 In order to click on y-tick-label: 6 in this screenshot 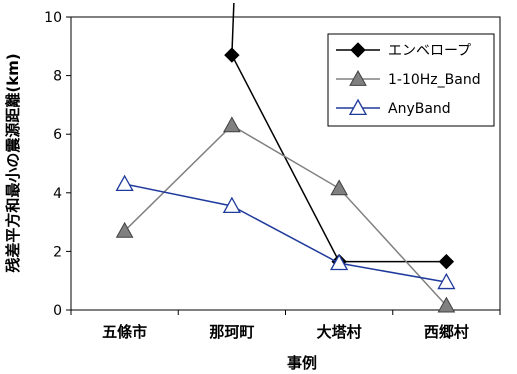, I will do `click(57, 135)`.